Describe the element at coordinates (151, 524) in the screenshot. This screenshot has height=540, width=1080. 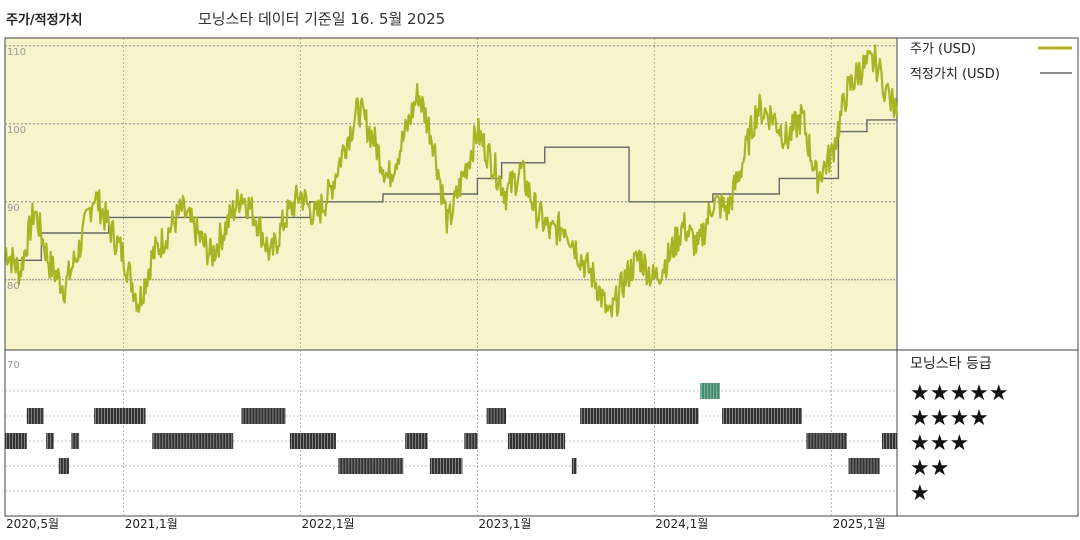
I see `x-tick-label: 2021,1월` at that location.